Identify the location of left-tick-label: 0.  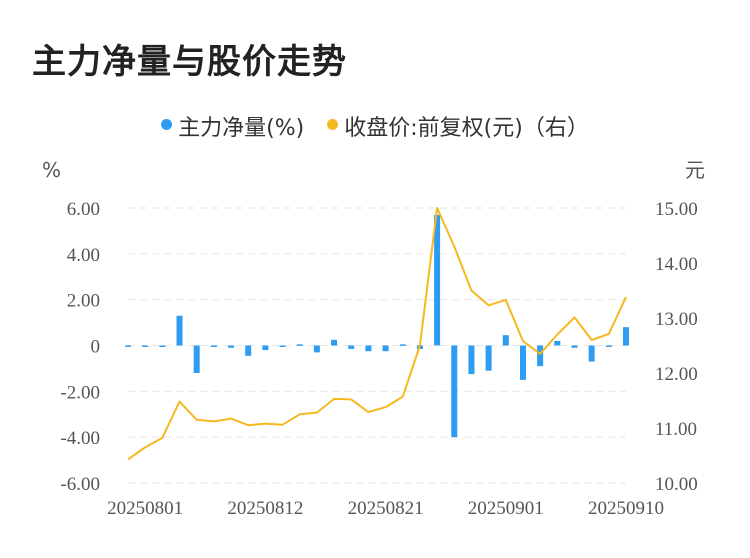
(96, 347).